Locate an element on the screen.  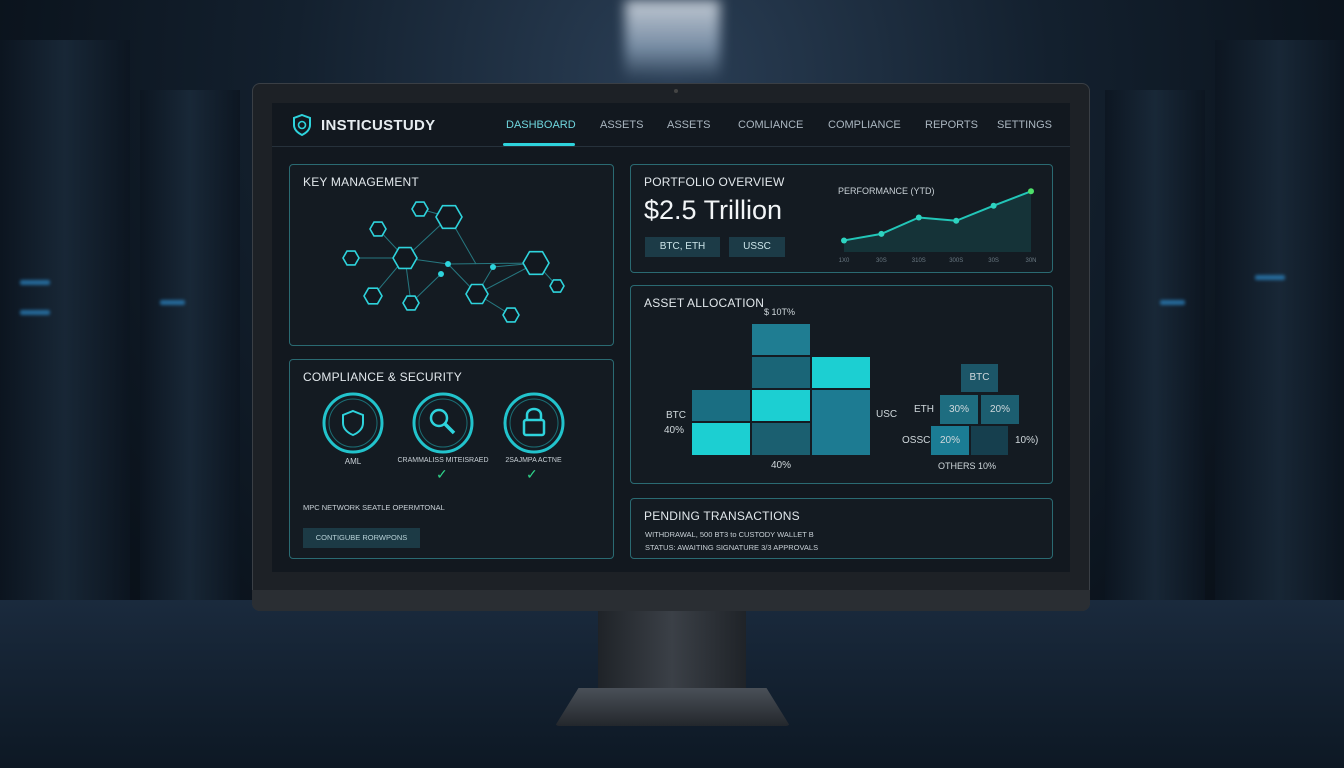
monitor-chin is located at coordinates (671, 600).